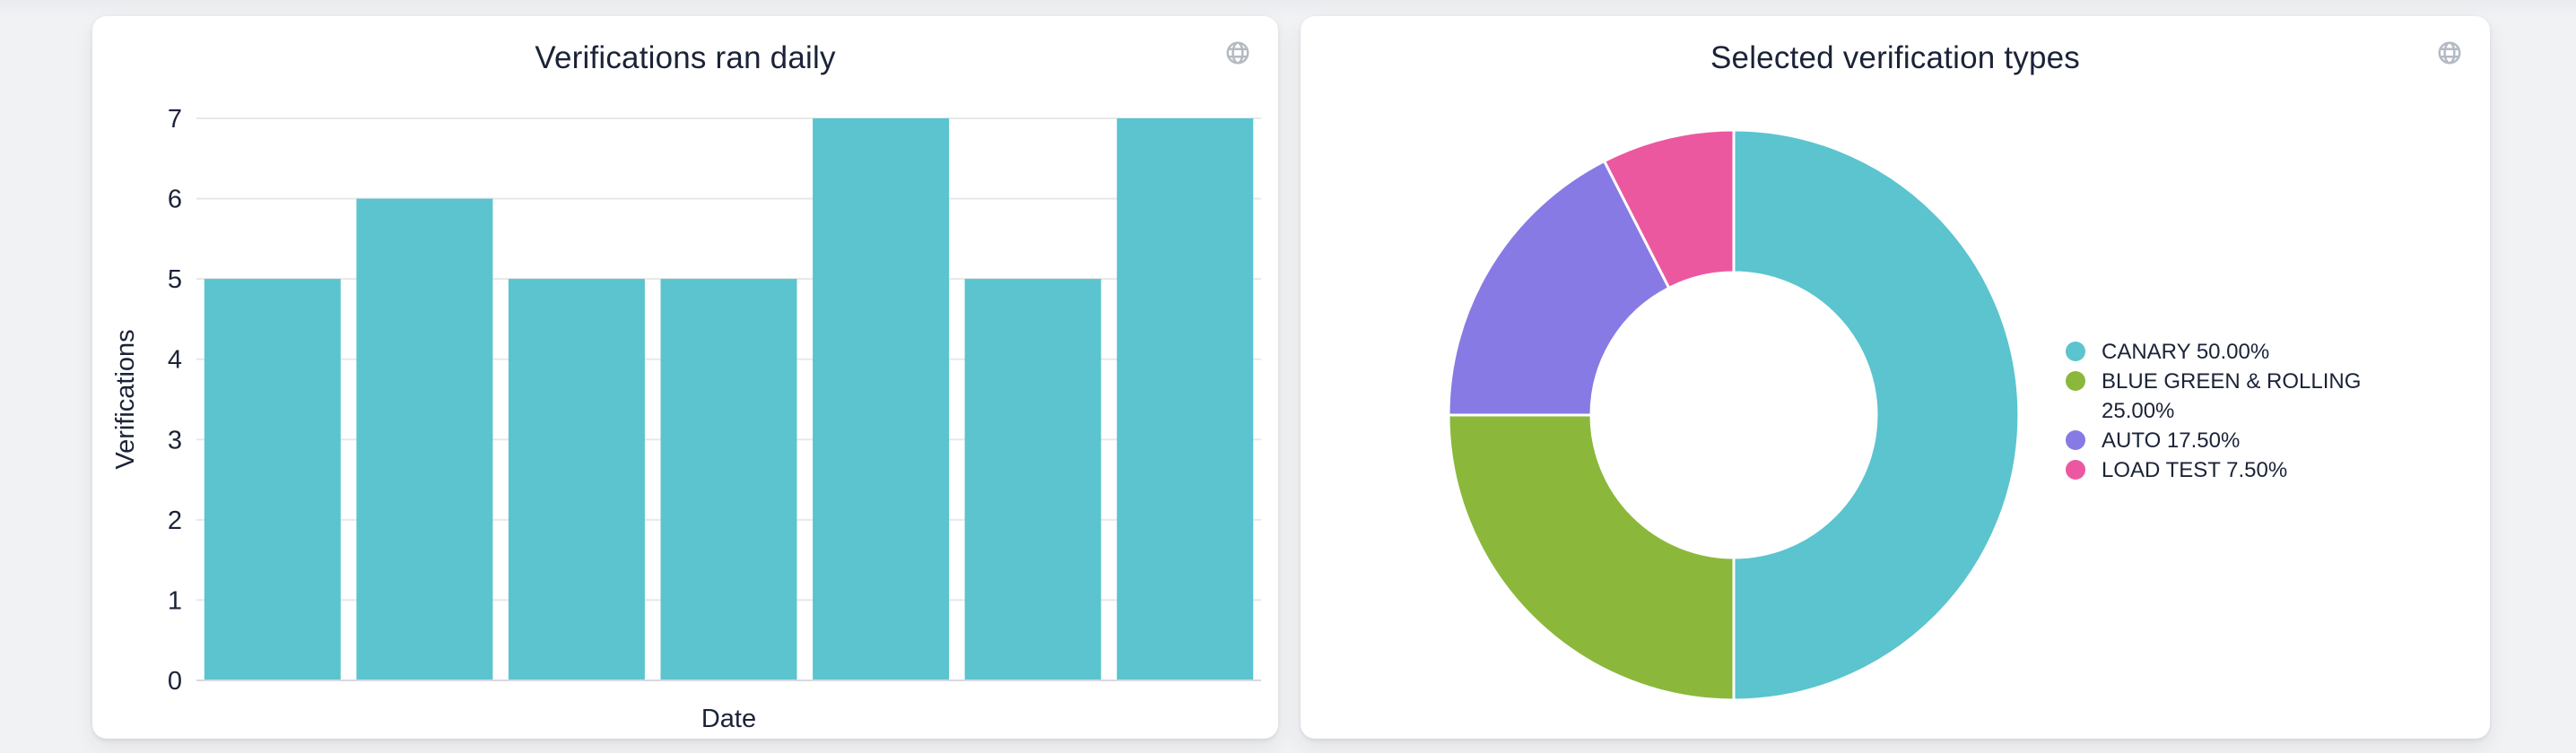  I want to click on donut-slice-load-test, so click(1669, 209).